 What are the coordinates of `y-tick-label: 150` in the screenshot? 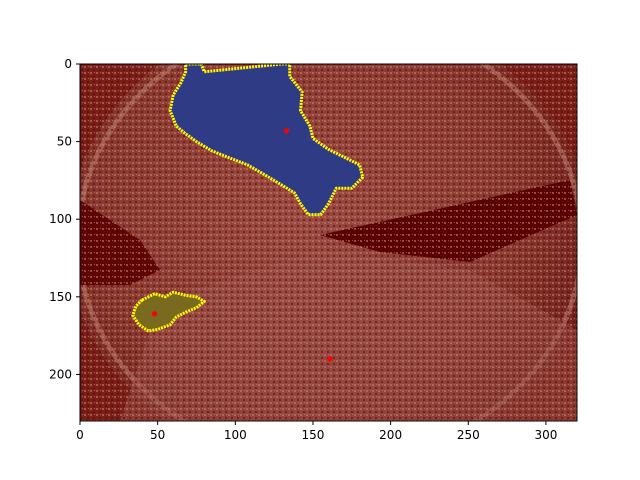 It's located at (60, 297).